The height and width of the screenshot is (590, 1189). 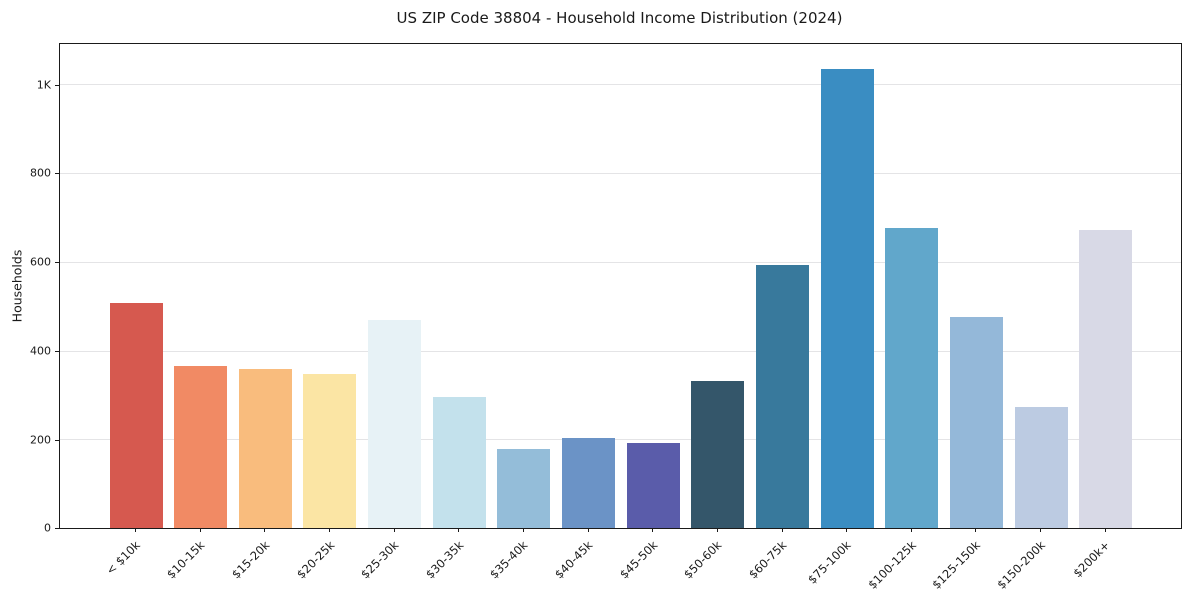 What do you see at coordinates (40, 262) in the screenshot?
I see `y-tick-label: 600` at bounding box center [40, 262].